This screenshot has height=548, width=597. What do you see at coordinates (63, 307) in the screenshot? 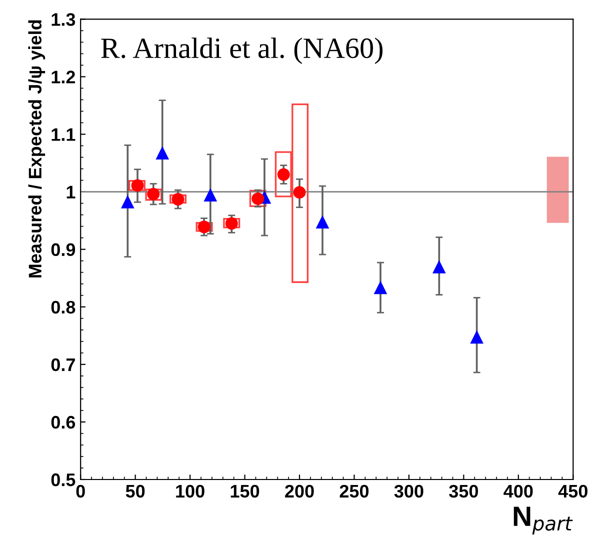
I see `y-tick-label: 0.8` at bounding box center [63, 307].